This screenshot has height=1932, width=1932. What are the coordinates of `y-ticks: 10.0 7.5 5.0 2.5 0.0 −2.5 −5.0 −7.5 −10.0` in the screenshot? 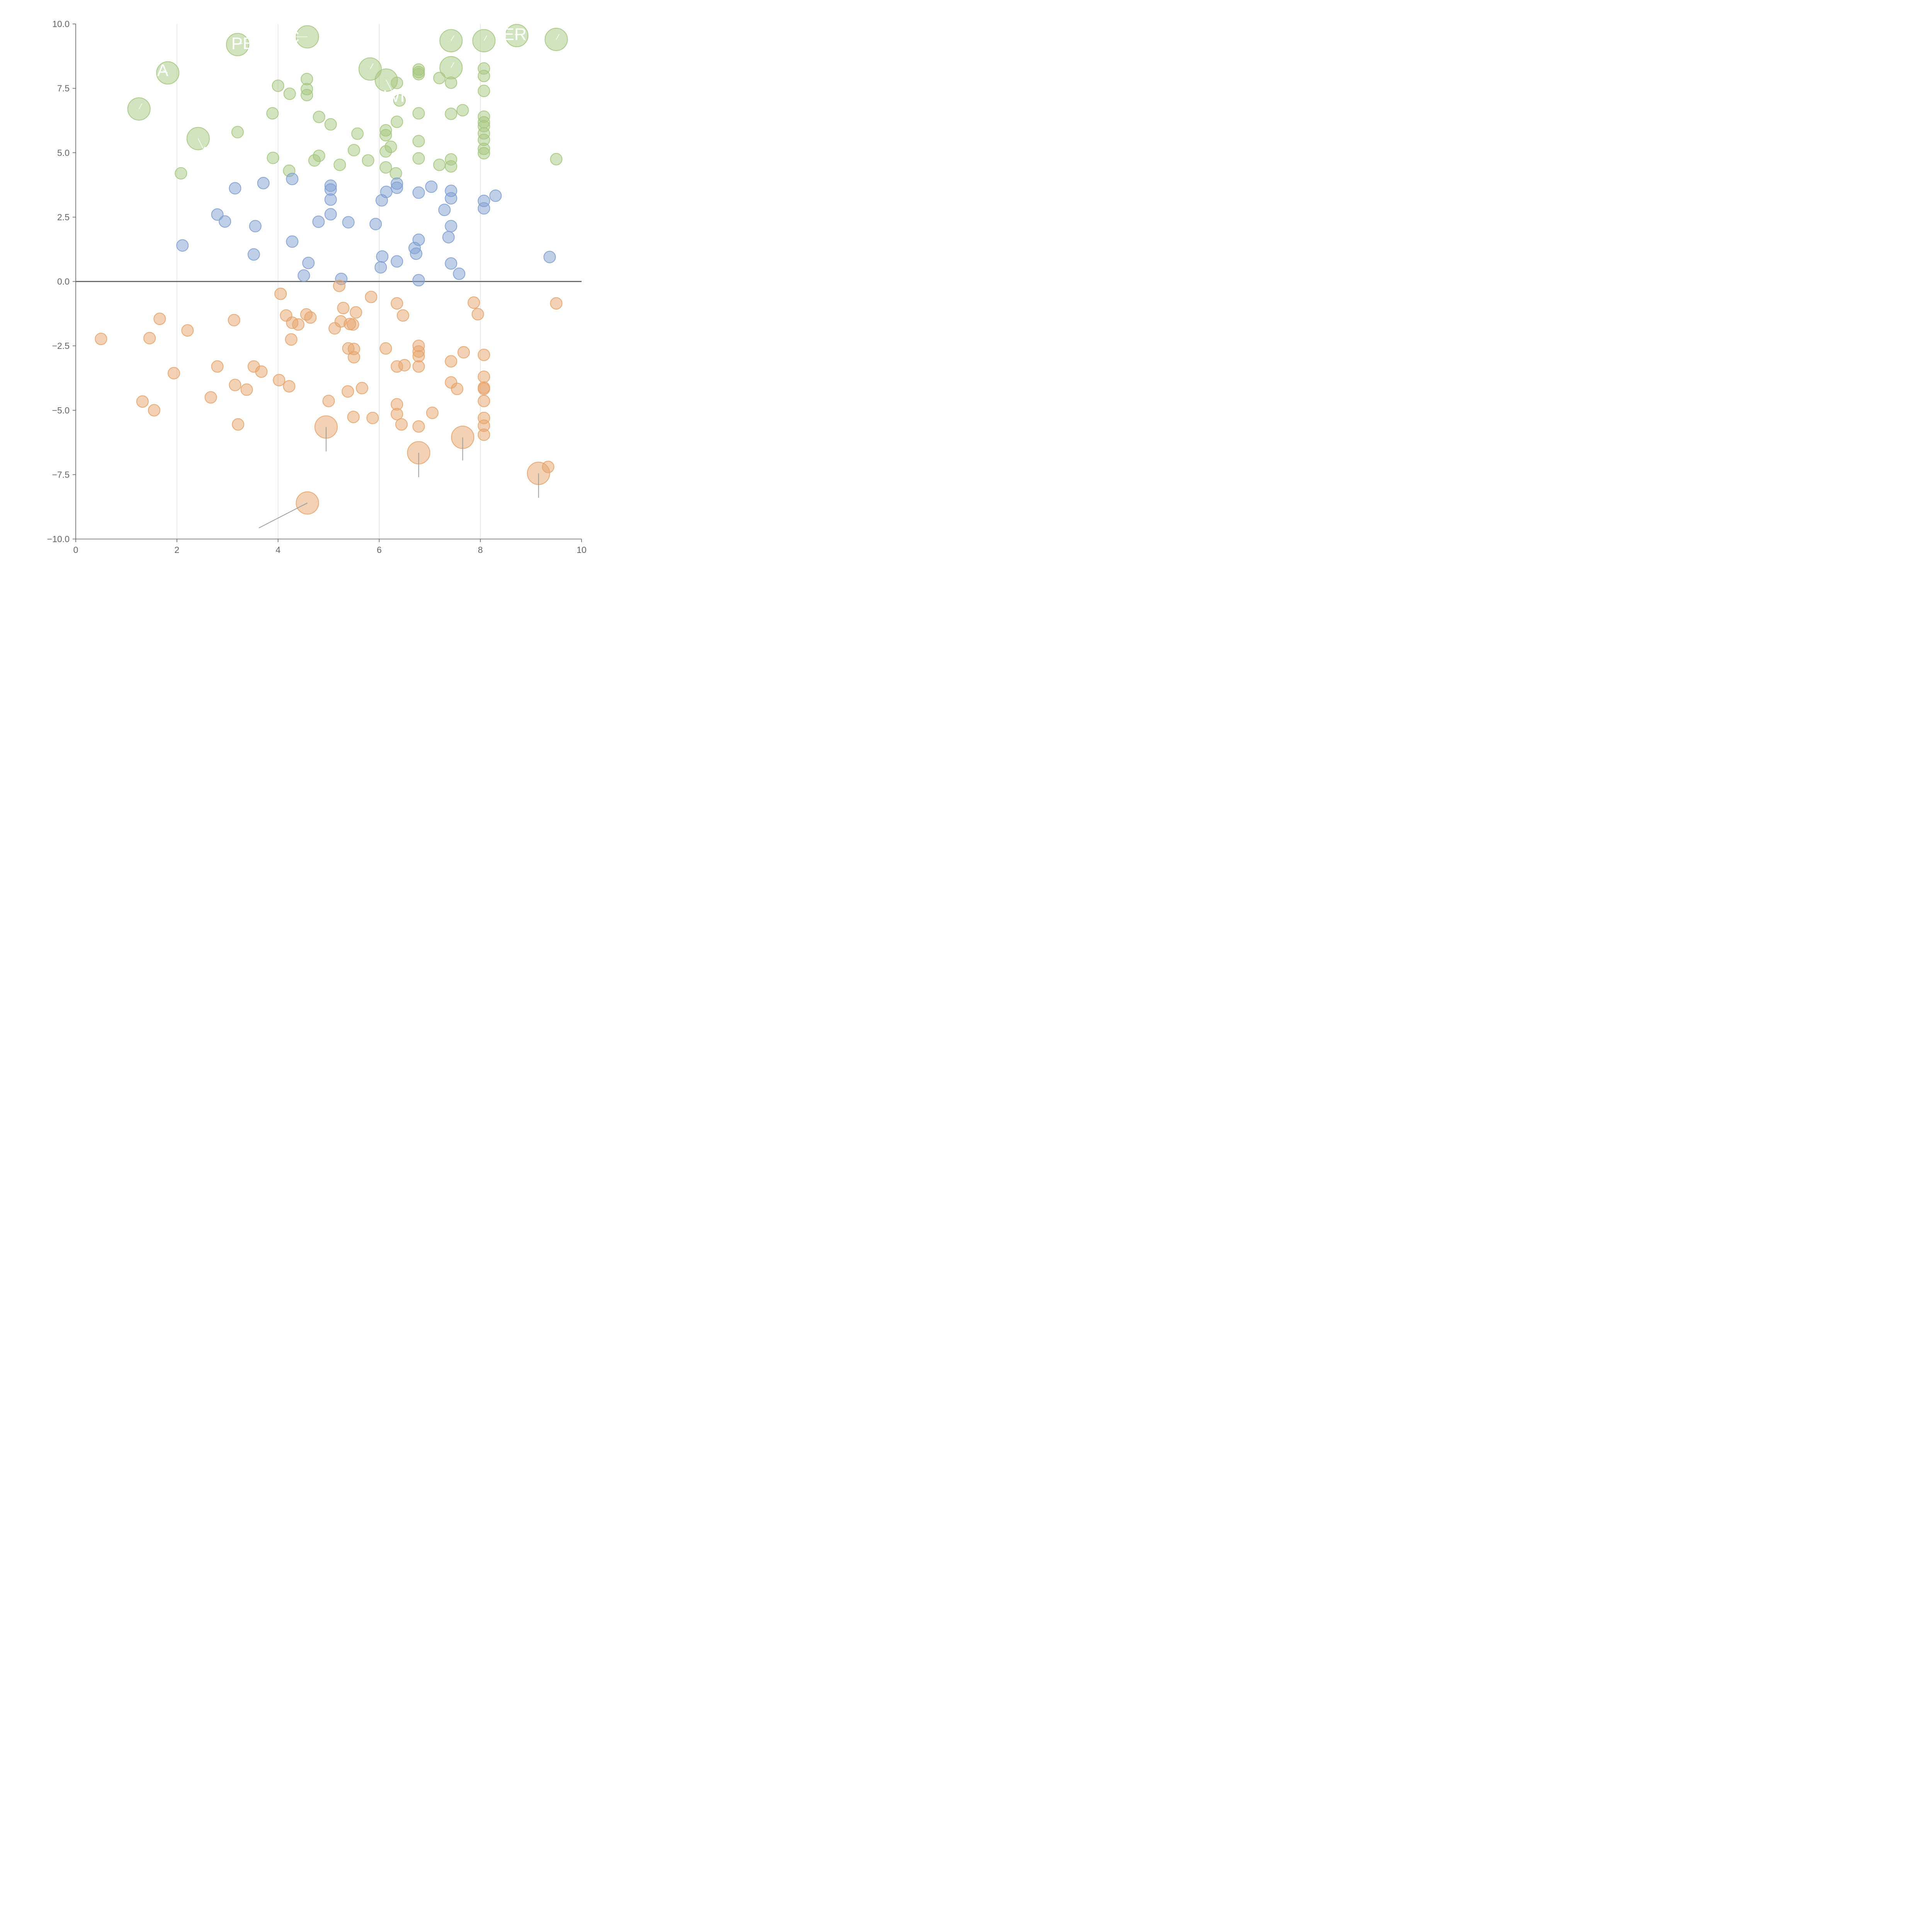 It's located at (62, 282).